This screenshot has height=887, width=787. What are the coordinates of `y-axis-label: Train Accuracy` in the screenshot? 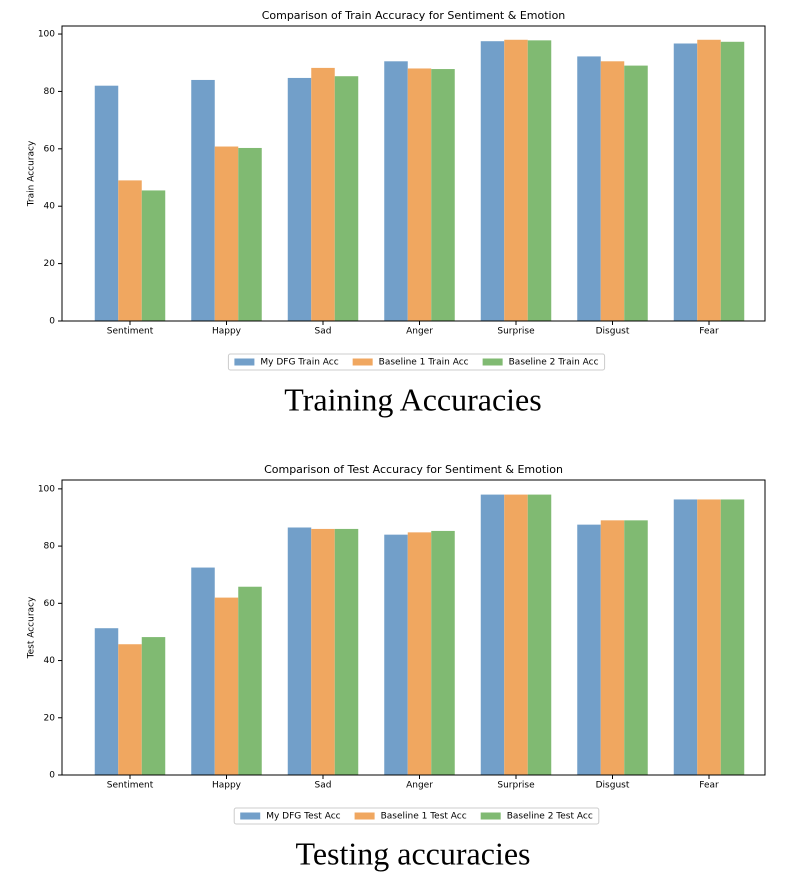 It's located at (32, 173).